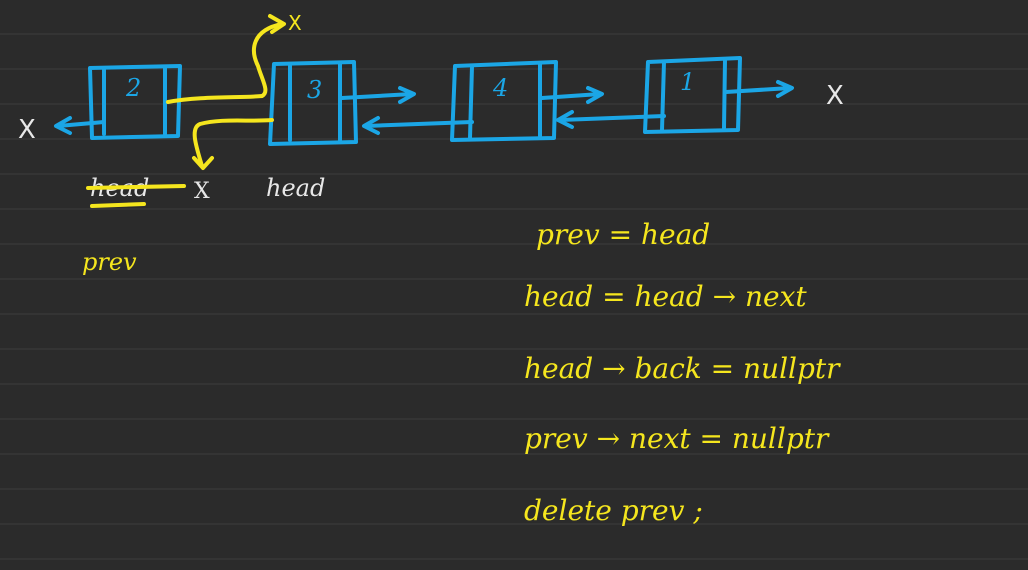 The height and width of the screenshot is (570, 1028). I want to click on node-value-3: 4, so click(500, 88).